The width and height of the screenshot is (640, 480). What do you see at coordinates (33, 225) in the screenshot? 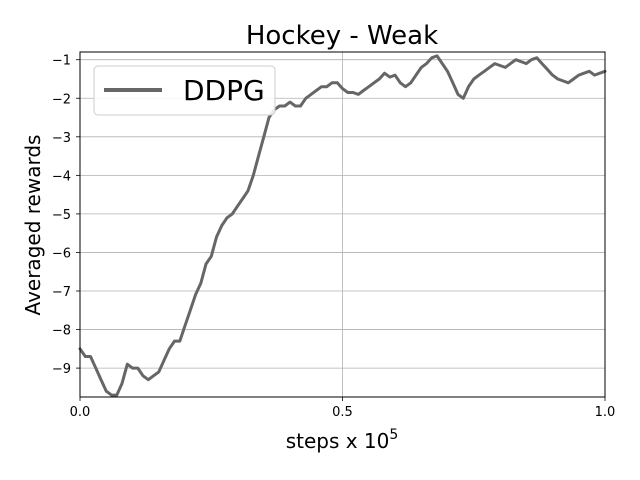
I see `y-axis-label: Averaged rewards` at bounding box center [33, 225].